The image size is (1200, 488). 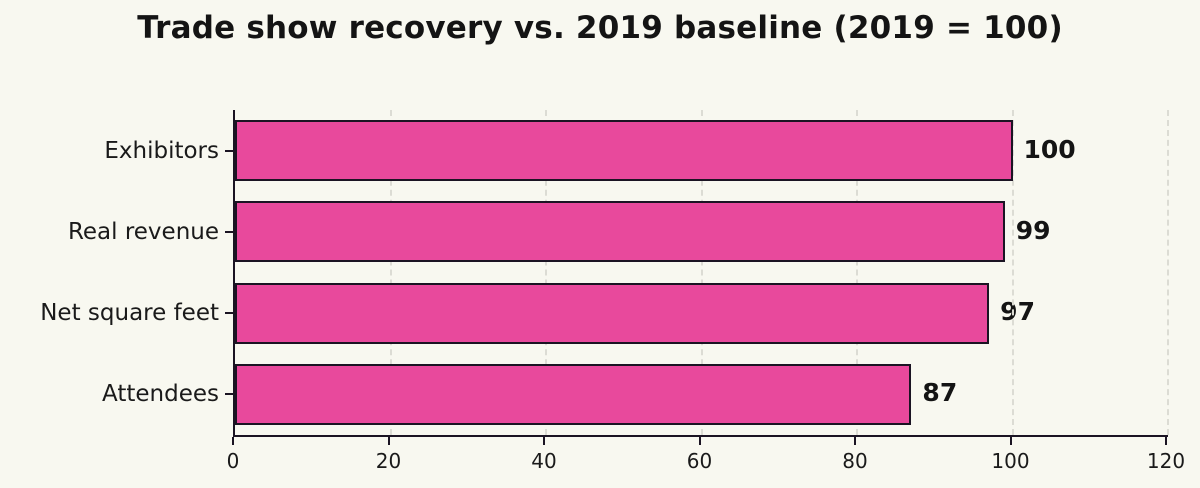 I want to click on category-label: Exhibitors, so click(x=161, y=150).